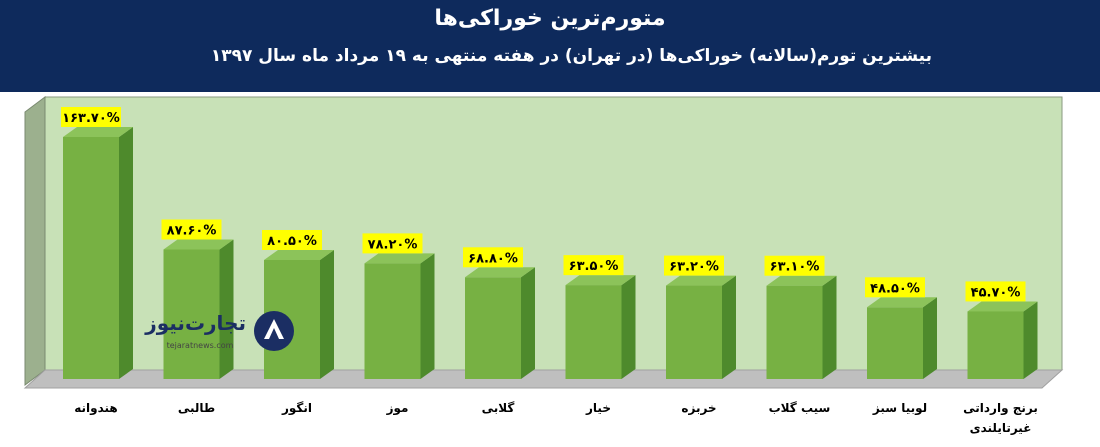 This screenshot has width=1100, height=447. Describe the element at coordinates (96, 408) in the screenshot. I see `category-label: هندوانه` at that location.